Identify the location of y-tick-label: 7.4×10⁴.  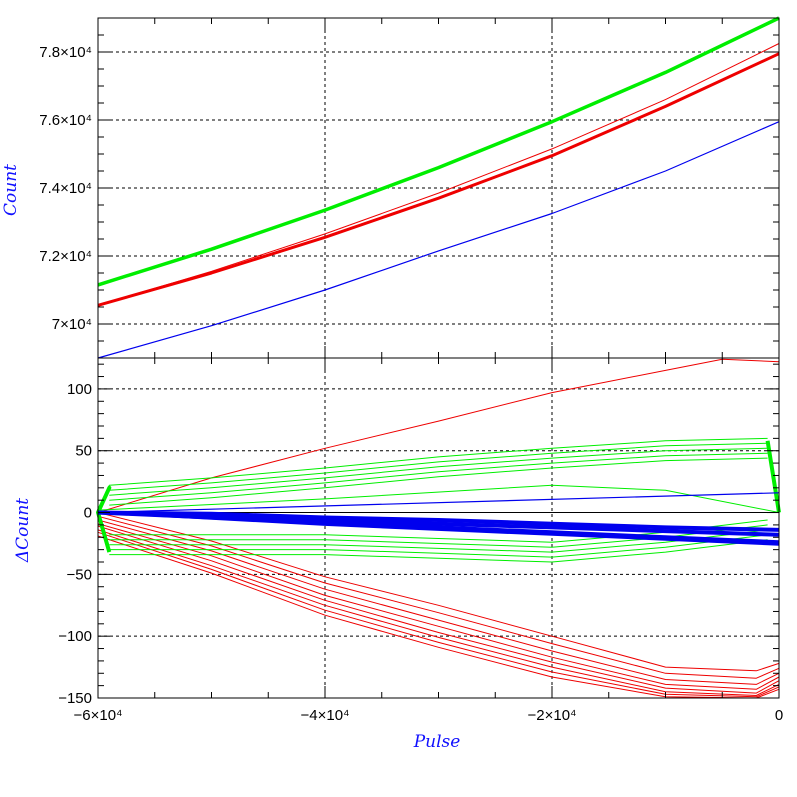
(65, 188).